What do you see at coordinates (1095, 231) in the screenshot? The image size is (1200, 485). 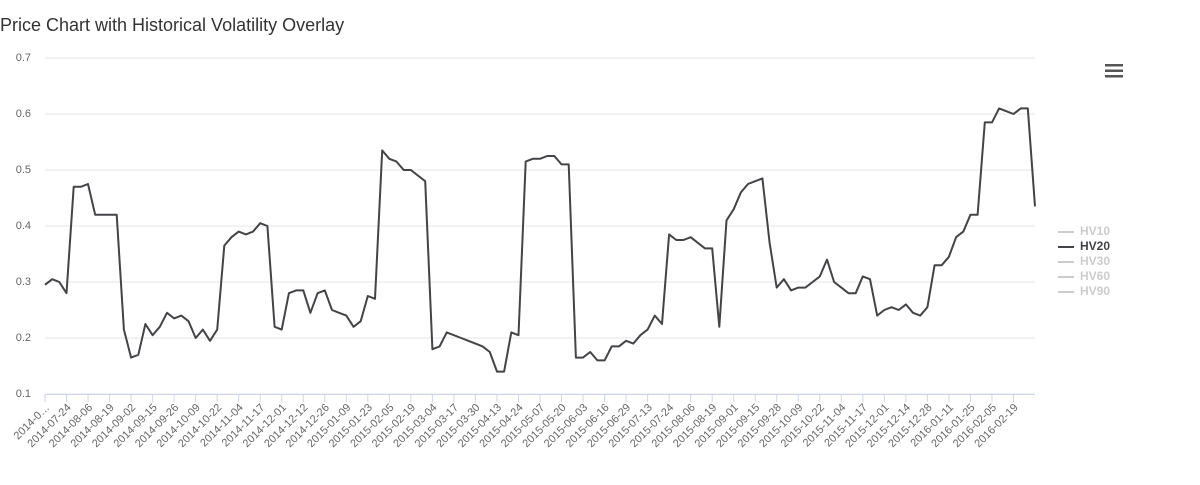 I see `legend-item: HV10` at bounding box center [1095, 231].